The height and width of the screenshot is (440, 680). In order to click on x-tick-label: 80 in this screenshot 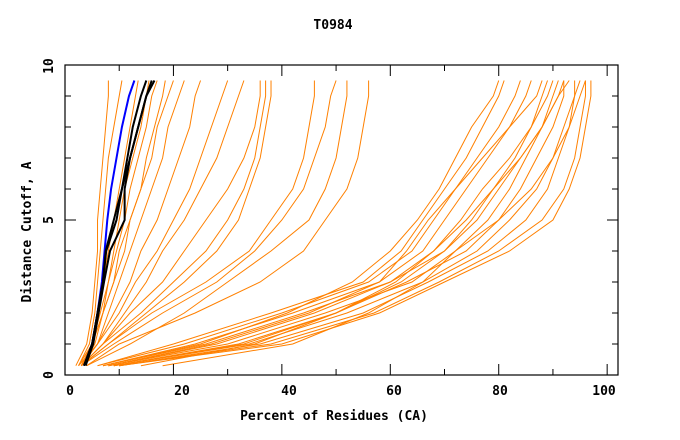, I will do `click(500, 391)`.